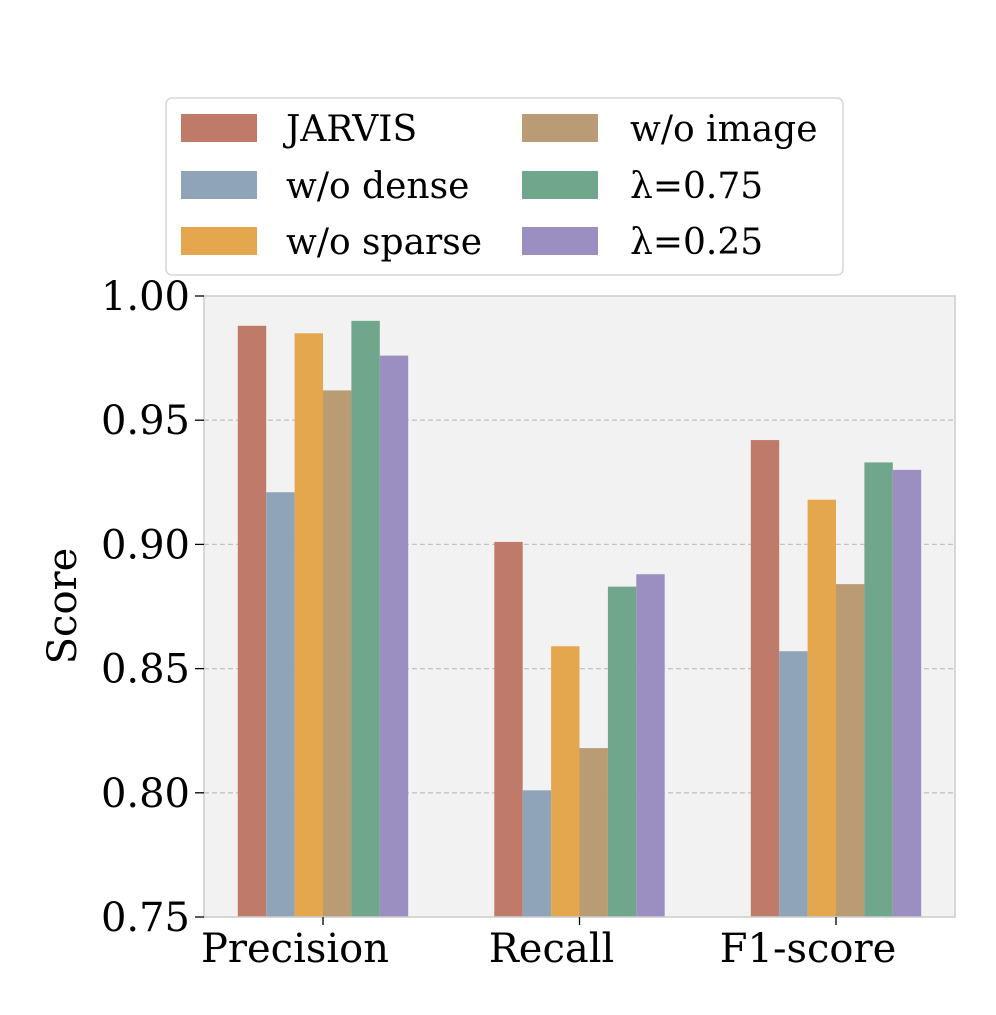 Image resolution: width=996 pixels, height=1015 pixels. What do you see at coordinates (384, 242) in the screenshot?
I see `legend-label: w/o sparse` at bounding box center [384, 242].